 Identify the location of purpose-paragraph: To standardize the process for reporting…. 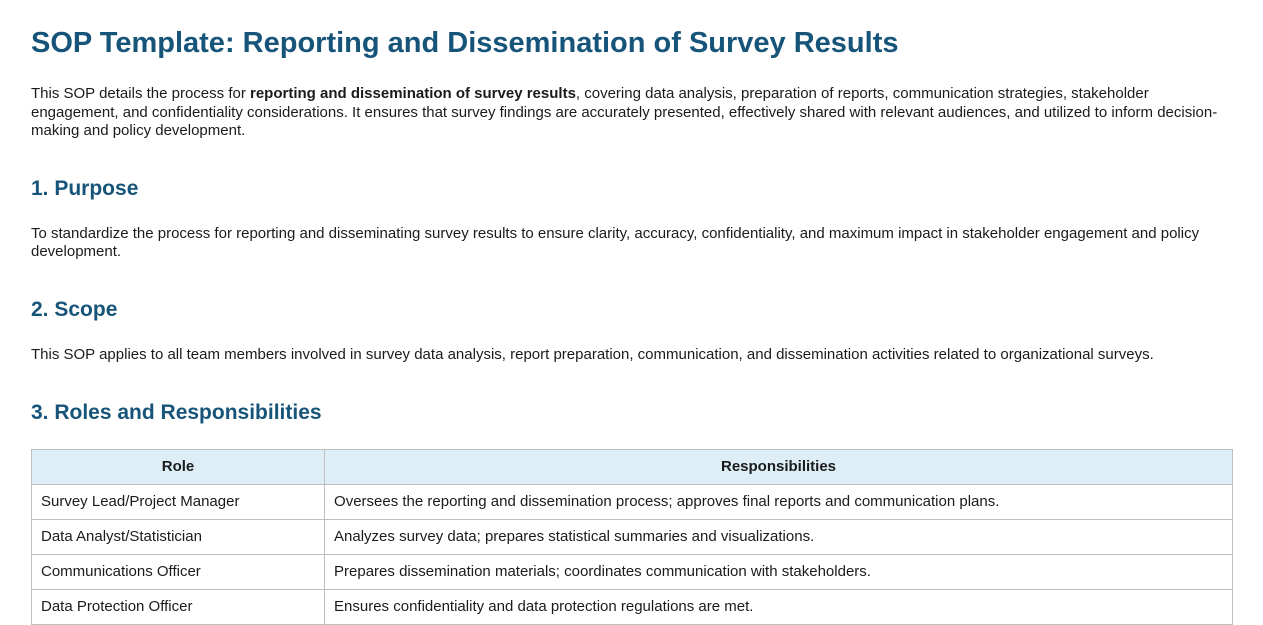
(615, 242).